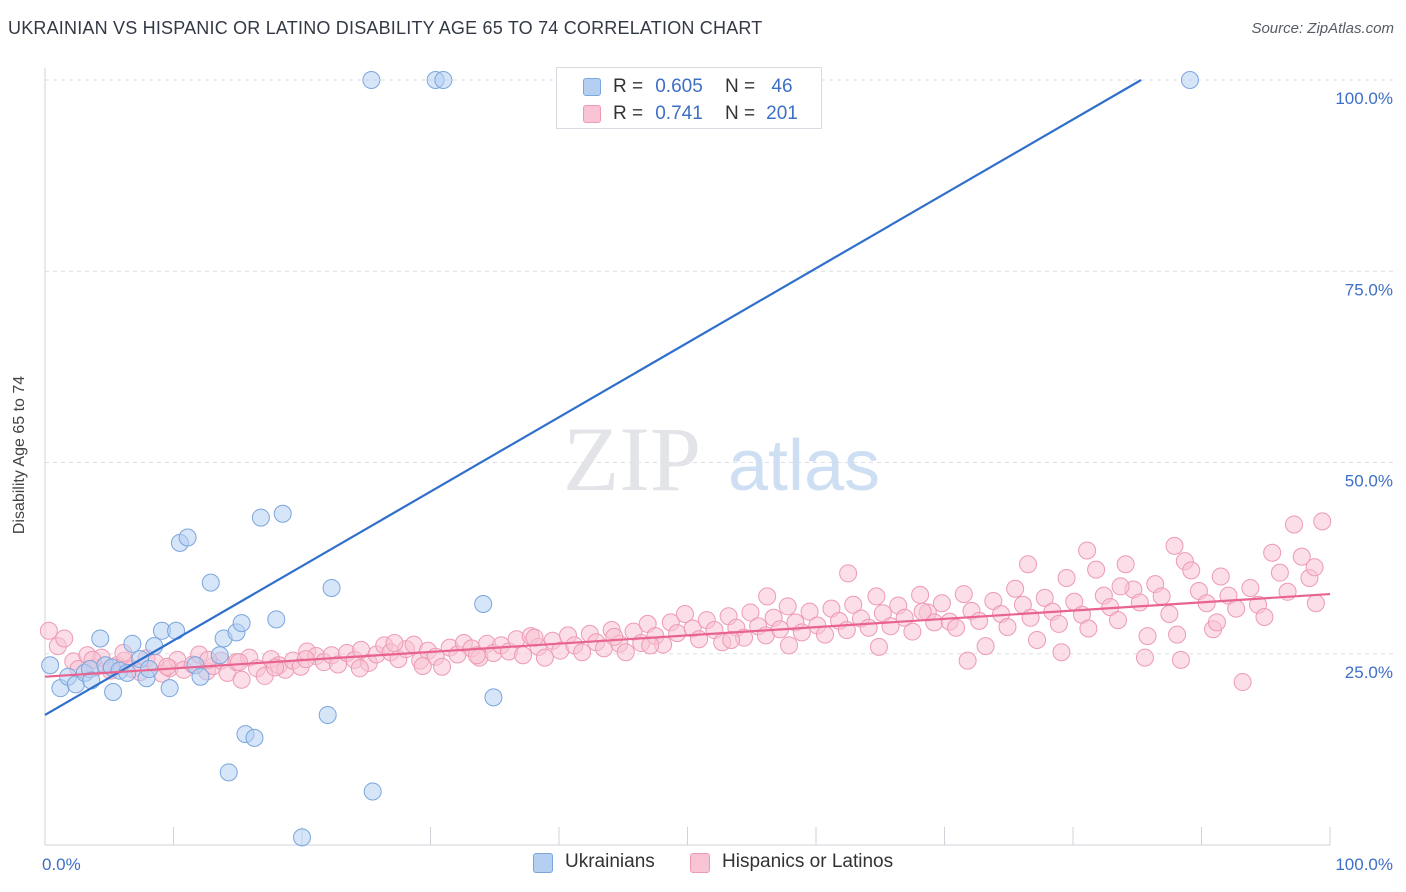  Describe the element at coordinates (1364, 98) in the screenshot. I see `y-tick-label: 100.0%` at that location.